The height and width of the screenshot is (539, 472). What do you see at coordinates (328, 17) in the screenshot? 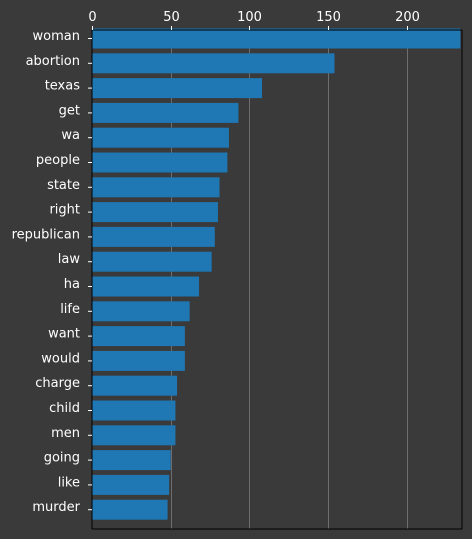
I see `x-tick-label: 150` at bounding box center [328, 17].